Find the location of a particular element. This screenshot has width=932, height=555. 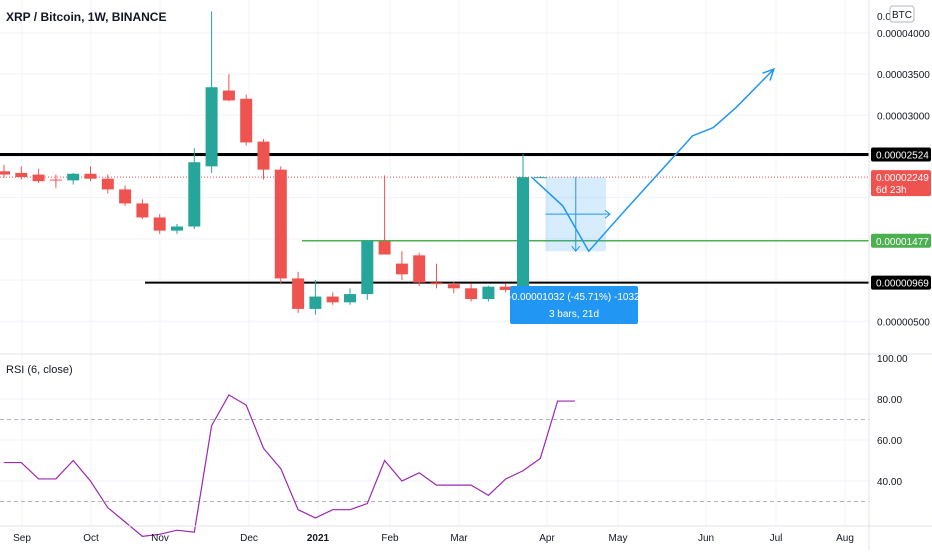

measure-tool: -0.00001032 (-45.71%) -1032 3 bars, 21d is located at coordinates (574, 250).